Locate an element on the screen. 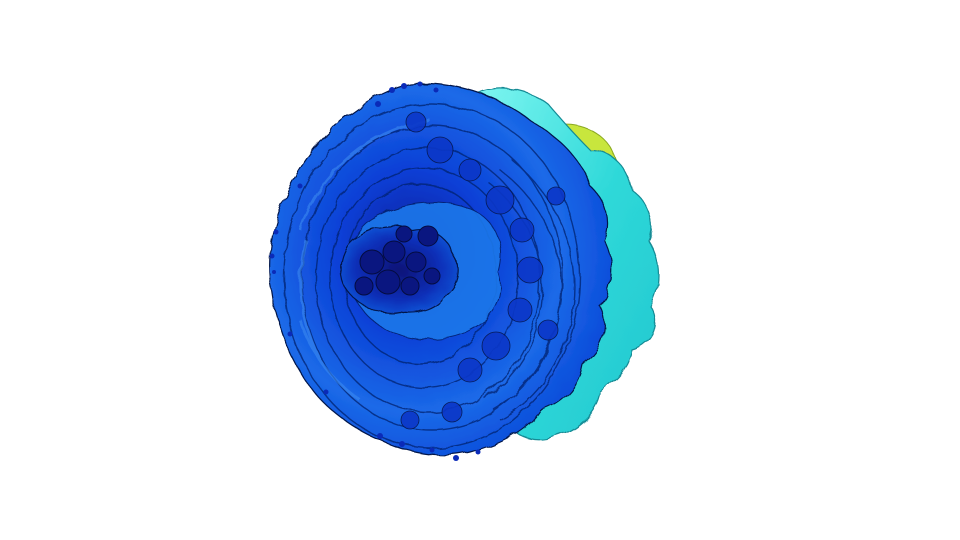  core-blobs is located at coordinates (397, 260).